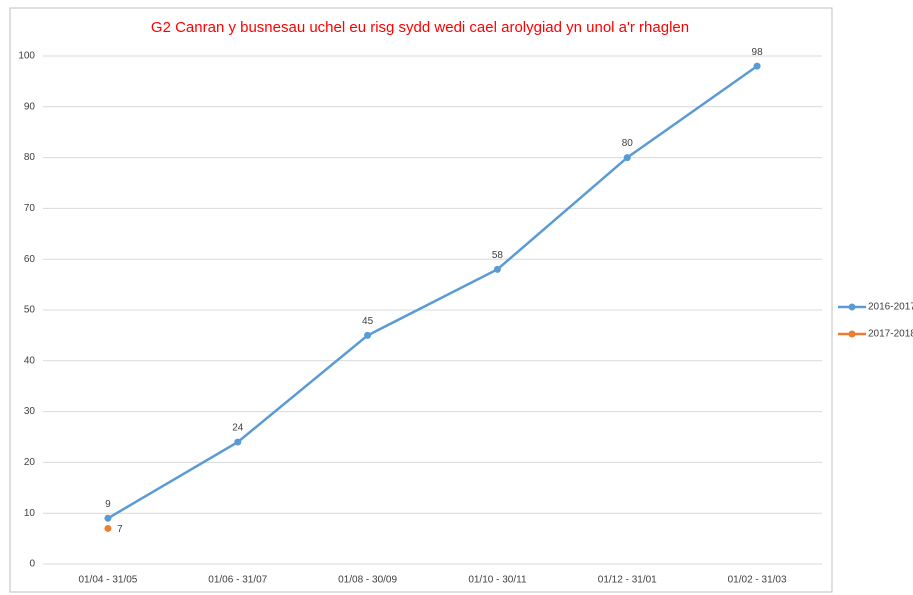  Describe the element at coordinates (30, 259) in the screenshot. I see `y-tick-label: 60` at that location.